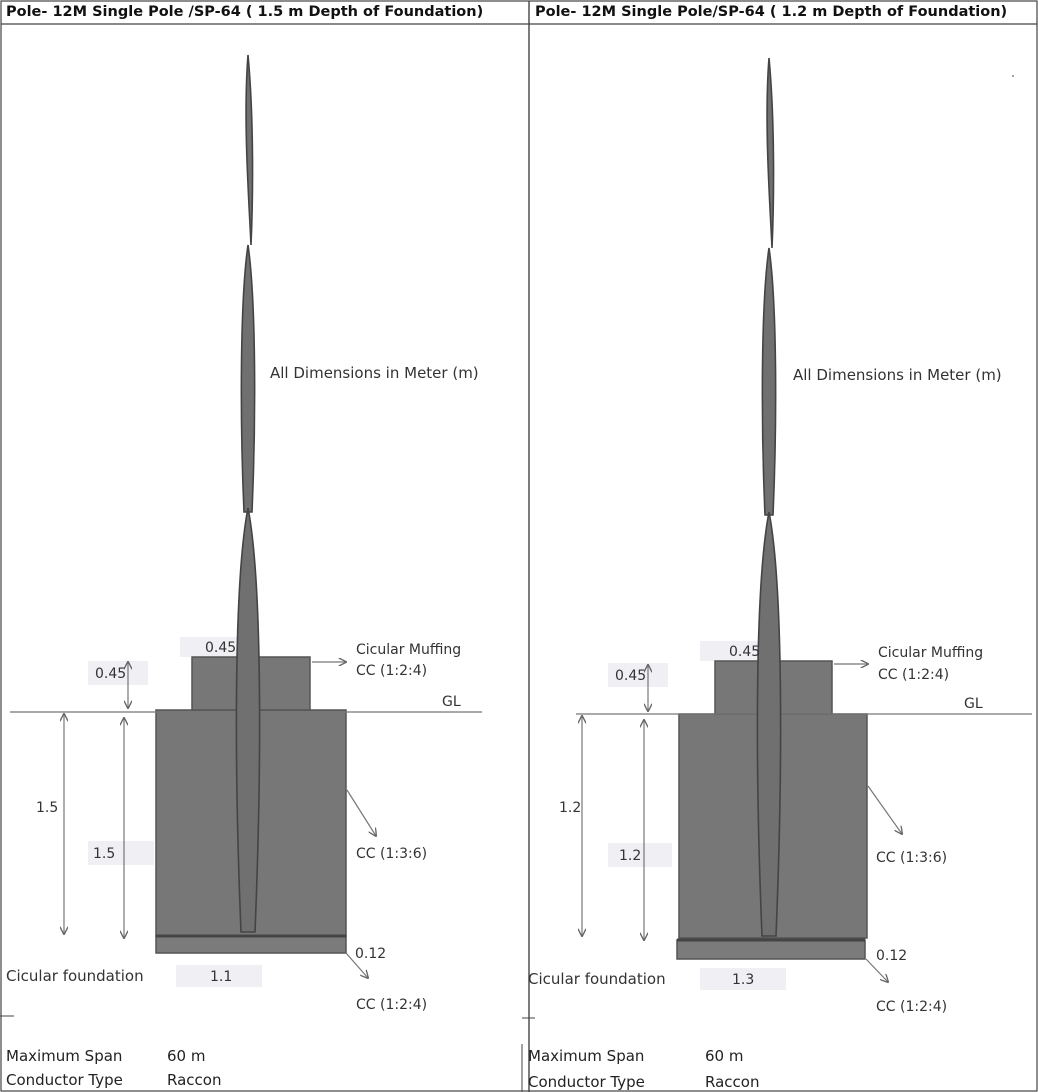  What do you see at coordinates (771, 949) in the screenshot?
I see `base-slab-r` at bounding box center [771, 949].